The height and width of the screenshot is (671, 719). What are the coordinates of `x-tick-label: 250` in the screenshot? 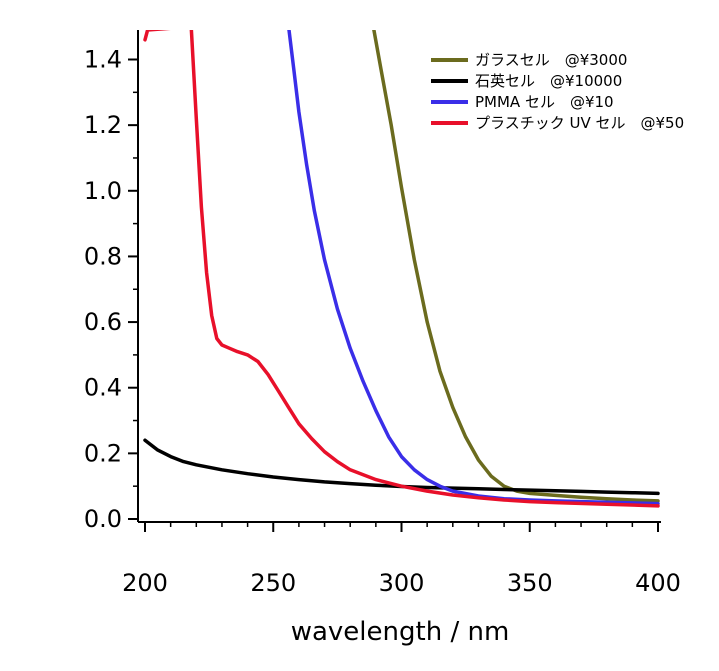 It's located at (273, 583).